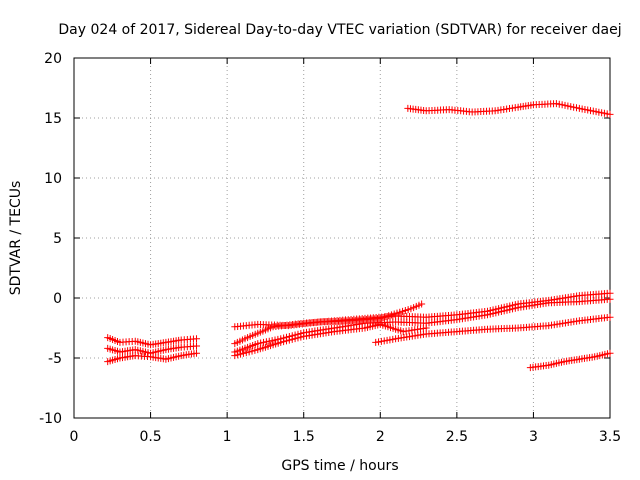 The image size is (640, 480). Describe the element at coordinates (339, 466) in the screenshot. I see `x-axis-label: GPS time / hours` at that location.